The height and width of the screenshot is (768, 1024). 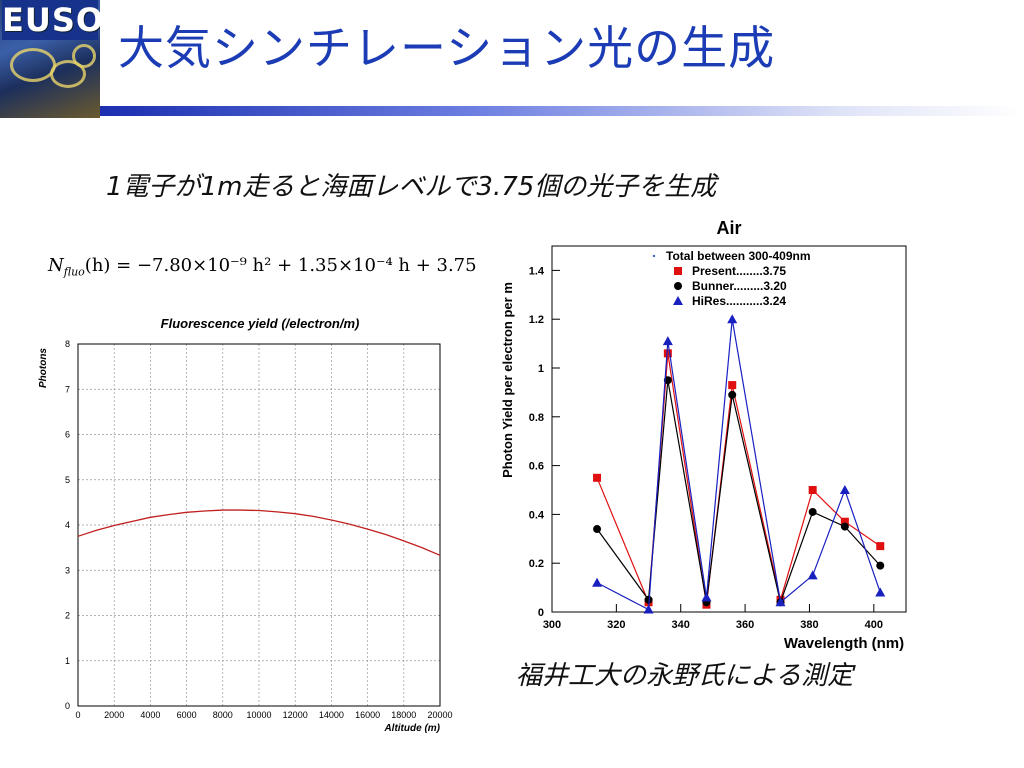 I want to click on y-axis-label: Photons, so click(x=43, y=368).